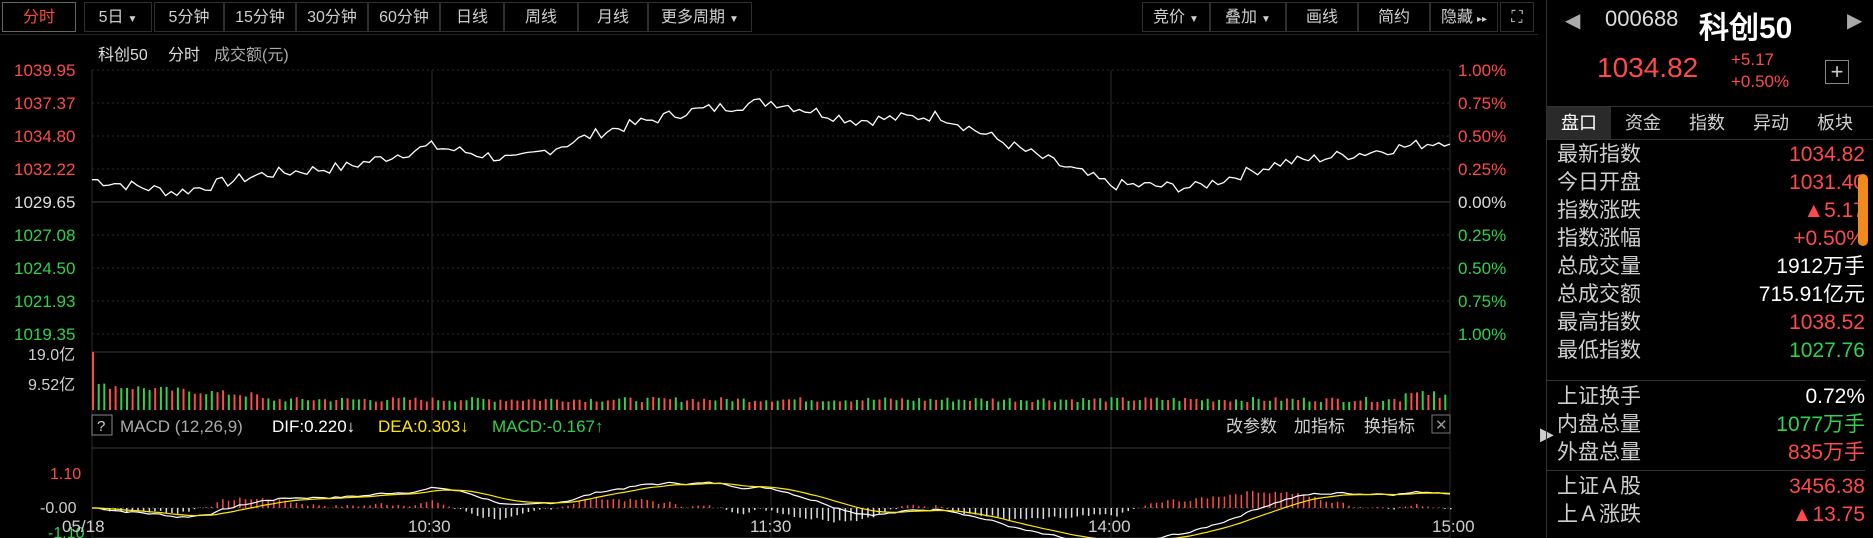 The height and width of the screenshot is (538, 1873). I want to click on simple-mode-button: 简约, so click(1394, 17).